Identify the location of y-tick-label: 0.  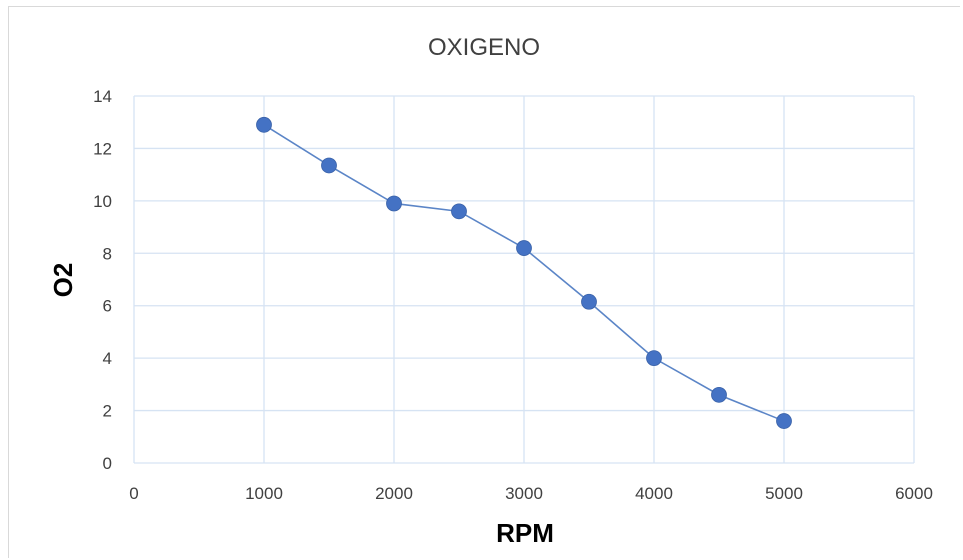
(107, 463).